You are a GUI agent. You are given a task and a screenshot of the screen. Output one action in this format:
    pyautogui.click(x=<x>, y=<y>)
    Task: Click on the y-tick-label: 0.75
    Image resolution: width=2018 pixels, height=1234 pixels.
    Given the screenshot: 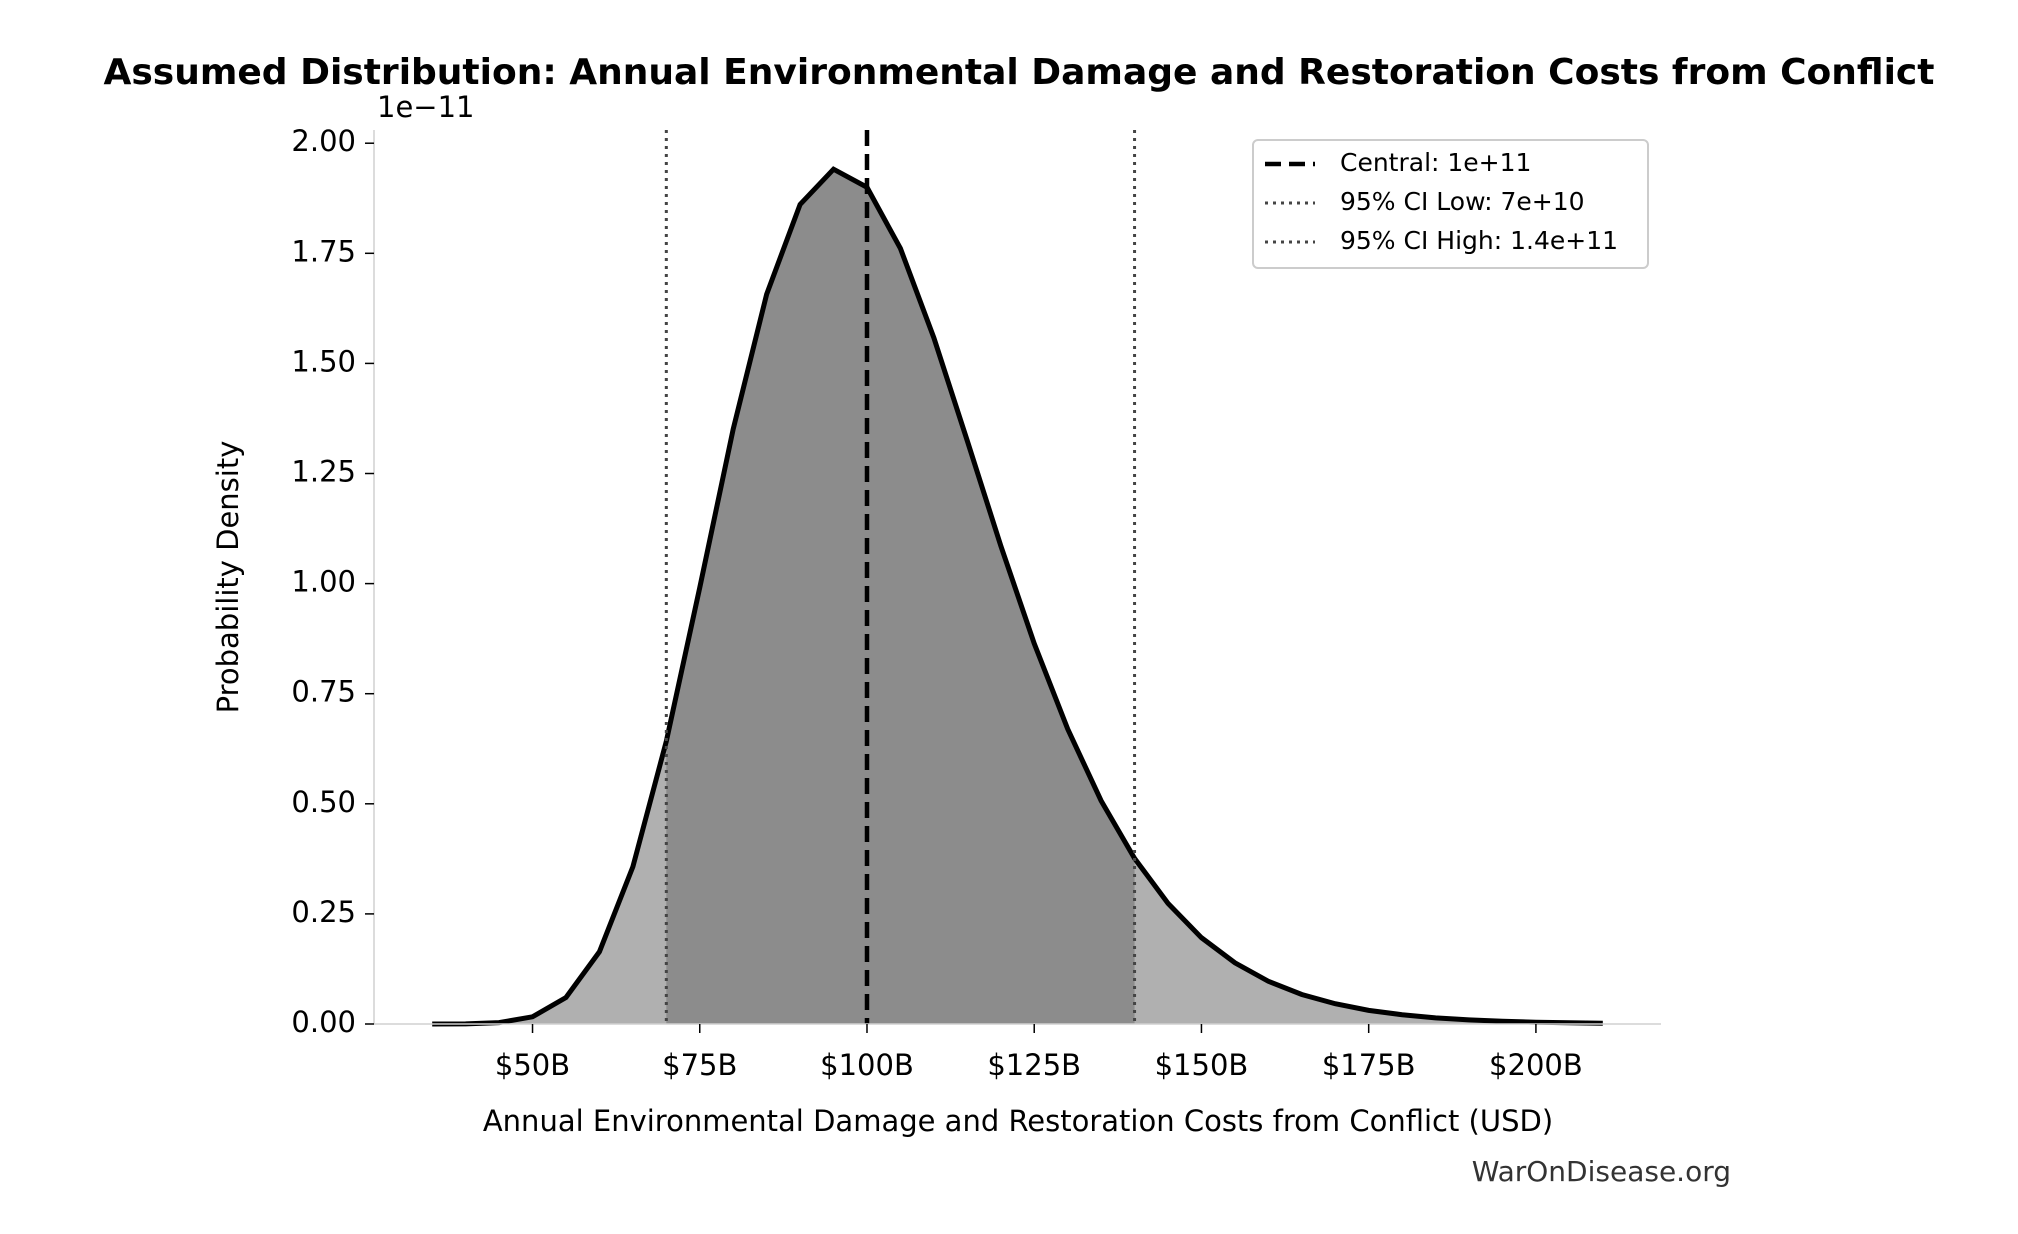 What is the action you would take?
    pyautogui.click(x=323, y=692)
    